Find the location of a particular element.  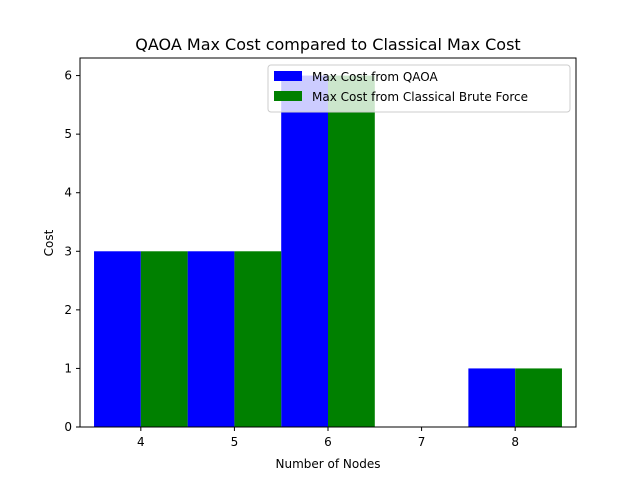

legend-label-series1: Max Cost from QAOA is located at coordinates (375, 77).